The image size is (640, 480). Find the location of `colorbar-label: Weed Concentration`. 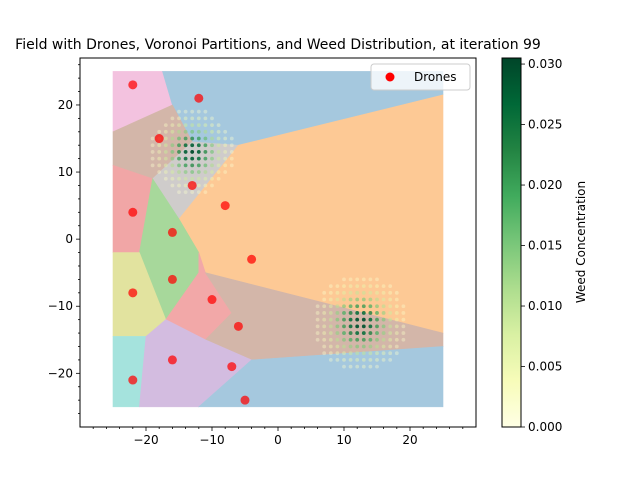

colorbar-label: Weed Concentration is located at coordinates (581, 242).